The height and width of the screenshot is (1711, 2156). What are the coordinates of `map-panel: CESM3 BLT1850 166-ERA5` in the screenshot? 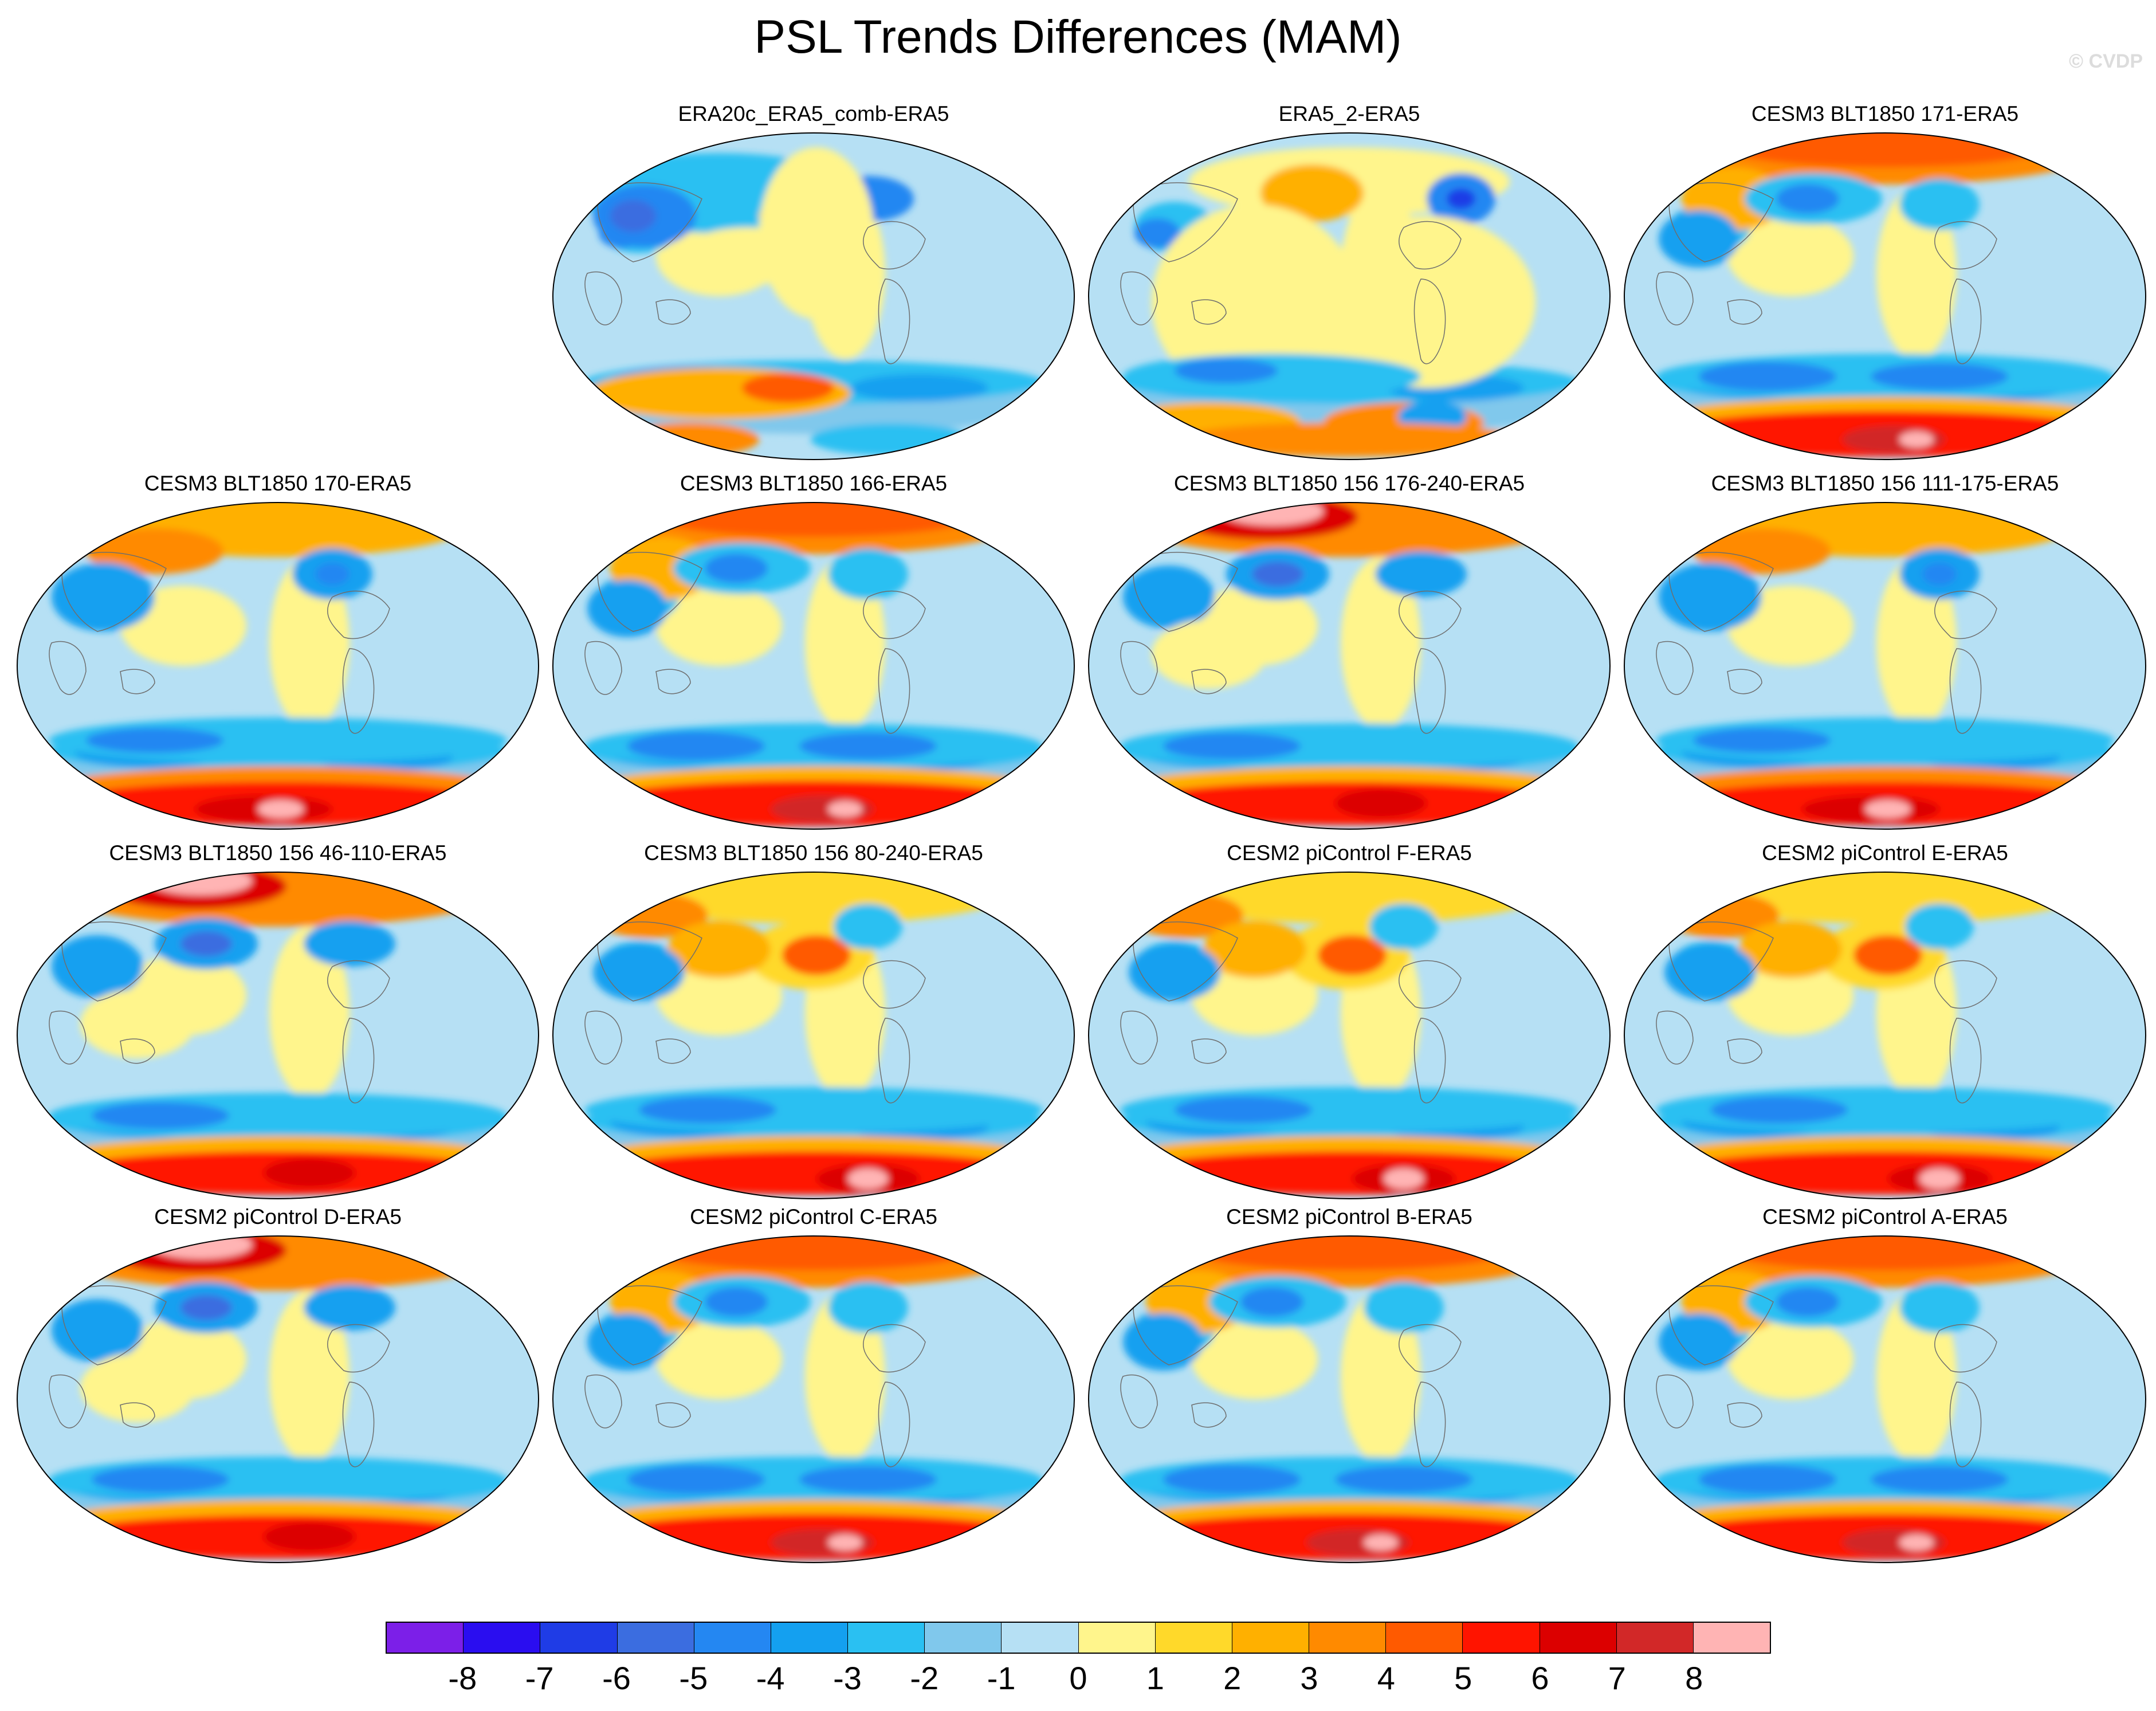 It's located at (813, 653).